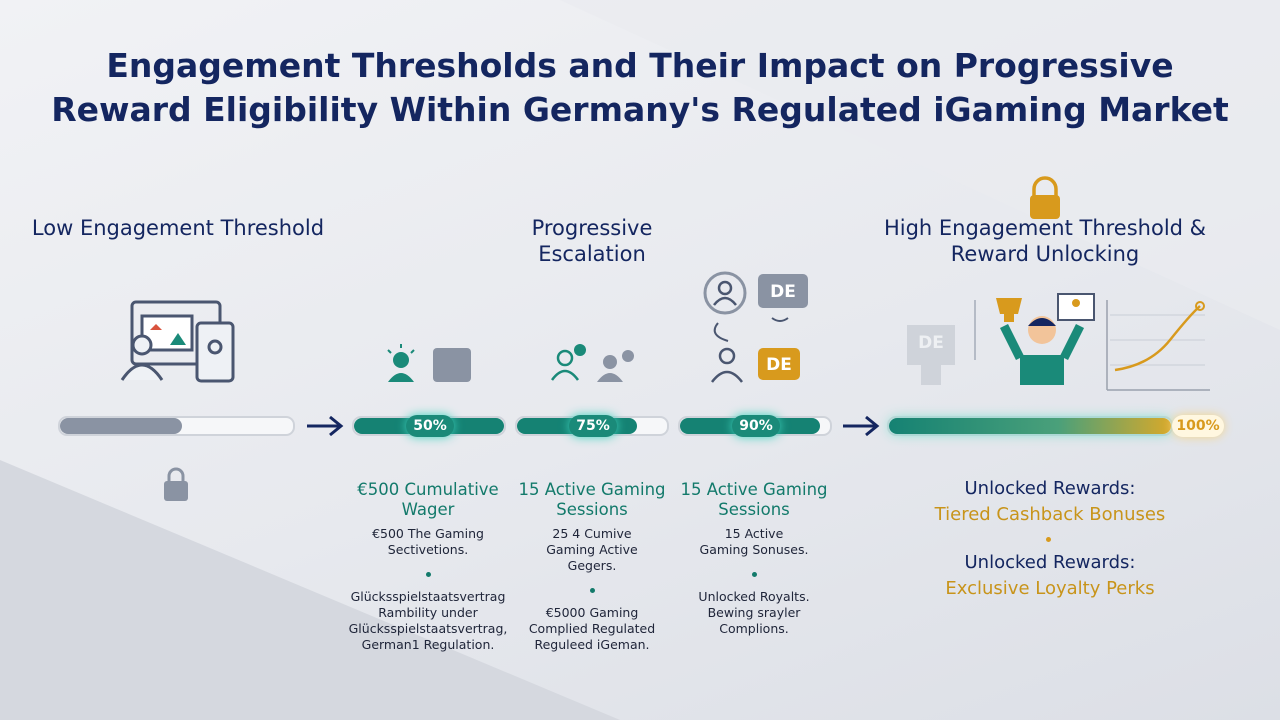 This screenshot has height=720, width=1280. What do you see at coordinates (428, 499) in the screenshot?
I see `column-title: €500 Cumulative Wager` at bounding box center [428, 499].